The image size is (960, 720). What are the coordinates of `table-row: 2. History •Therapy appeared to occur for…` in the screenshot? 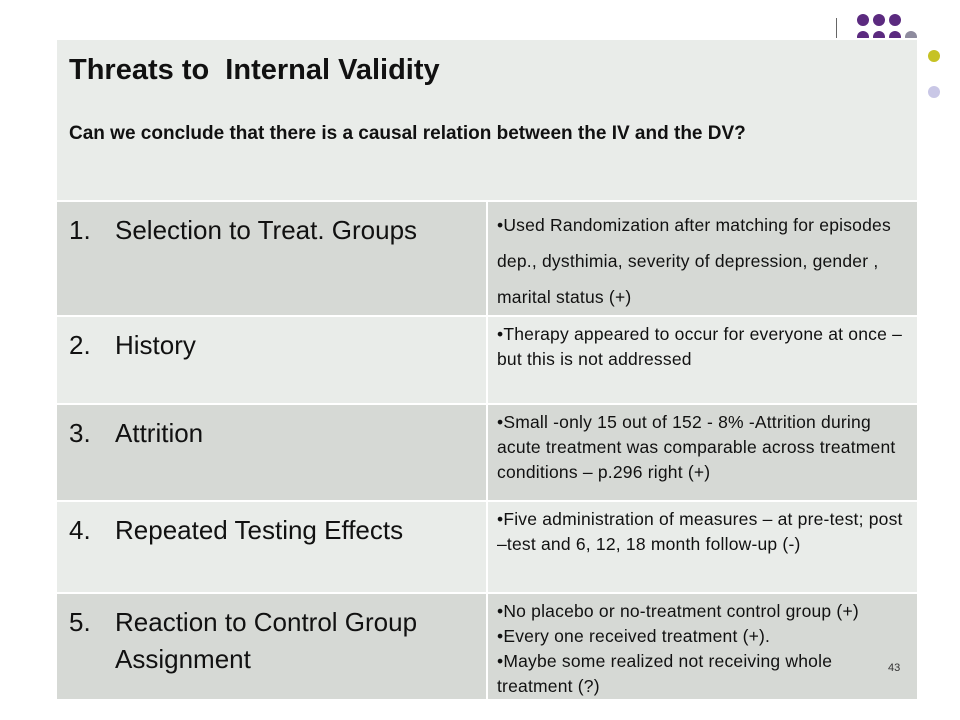 It's located at (487, 360).